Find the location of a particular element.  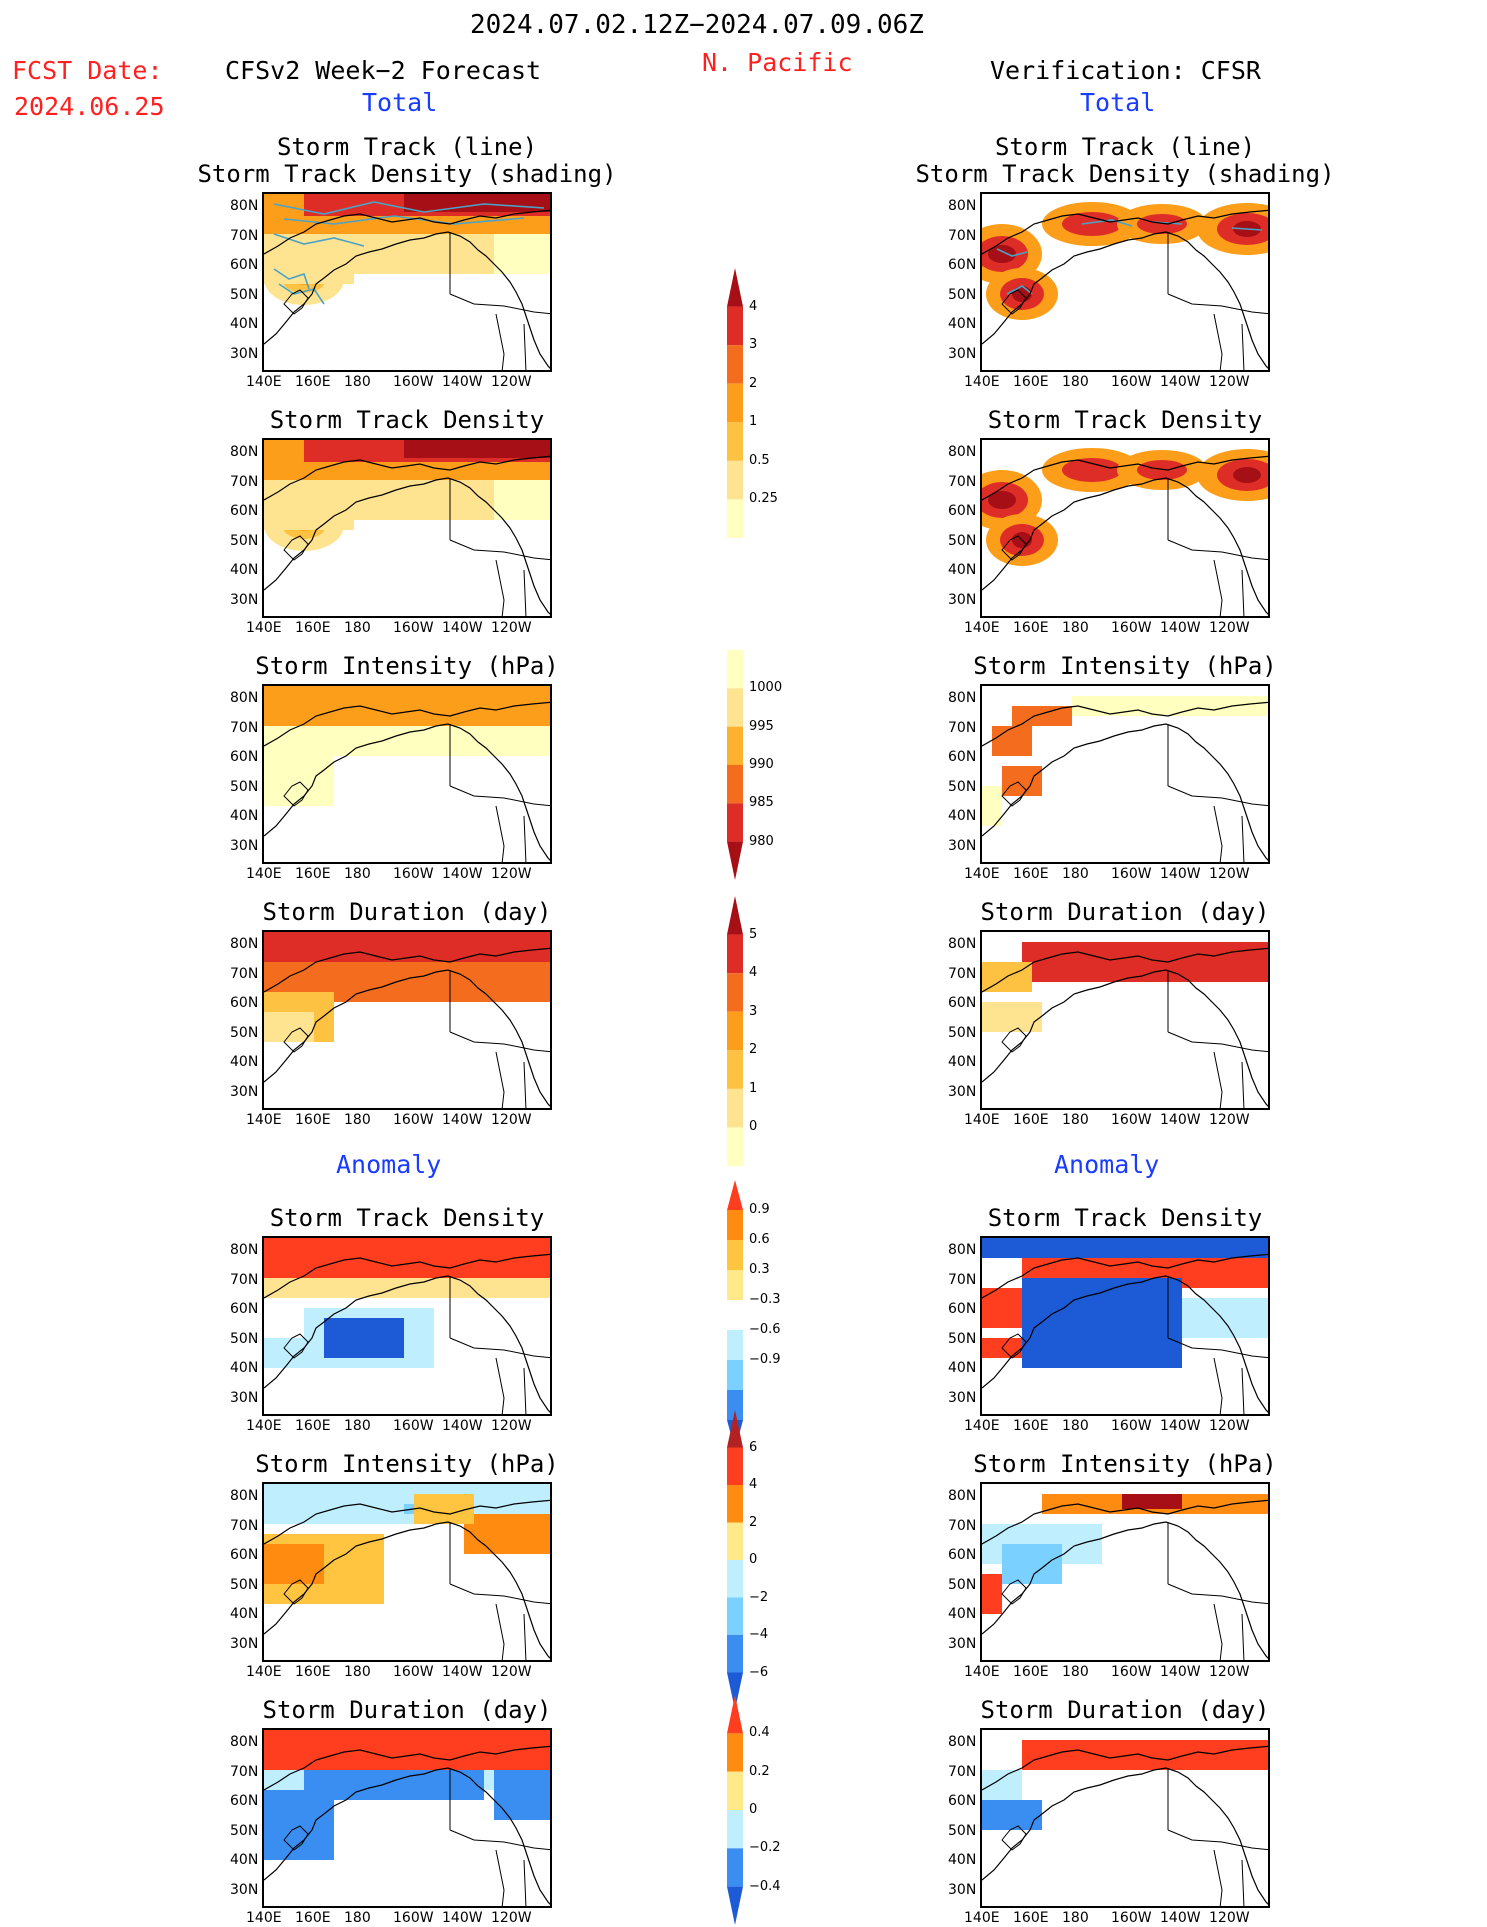

panel-title: Storm Track (line) is located at coordinates (1125, 147).